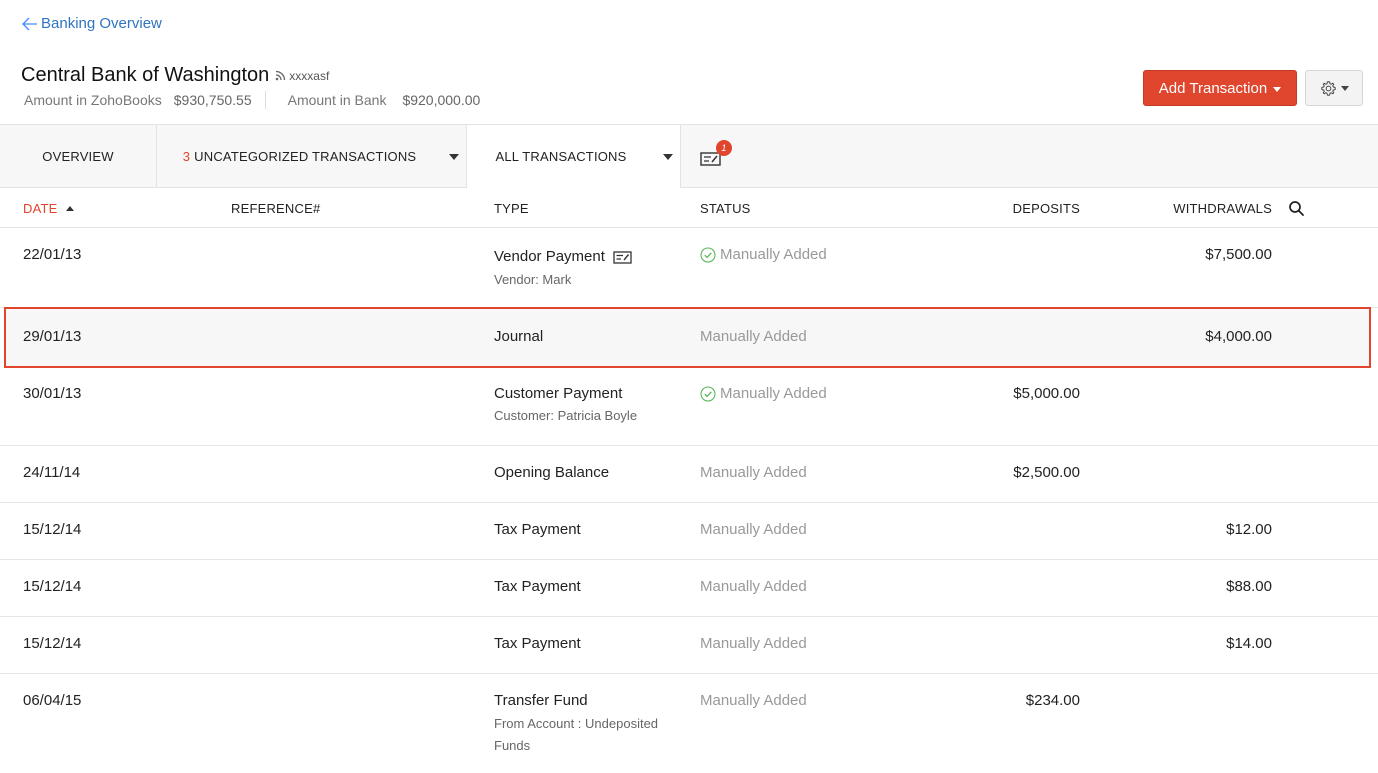 The height and width of the screenshot is (773, 1378). I want to click on bank-feed-info: xxxxasf, so click(302, 76).